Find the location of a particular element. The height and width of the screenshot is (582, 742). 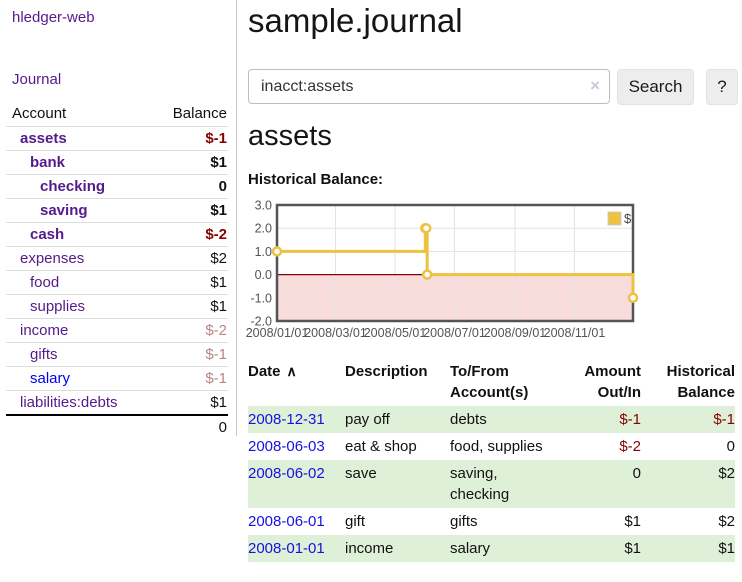

account-link-income: income is located at coordinates (44, 330).